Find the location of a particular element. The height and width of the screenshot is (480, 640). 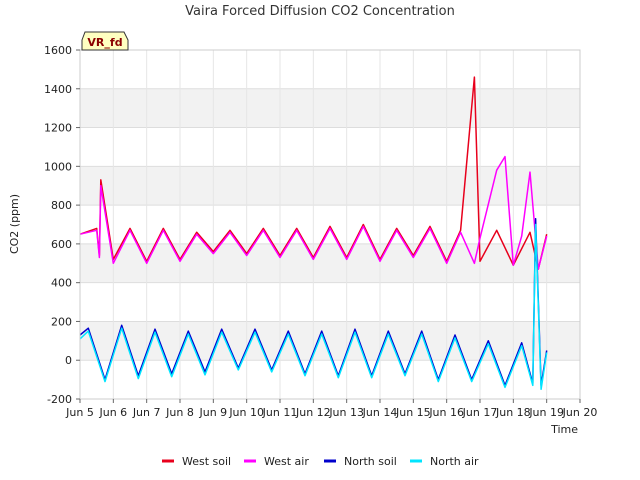

x-tick-label: Jun 6 is located at coordinates (112, 412).